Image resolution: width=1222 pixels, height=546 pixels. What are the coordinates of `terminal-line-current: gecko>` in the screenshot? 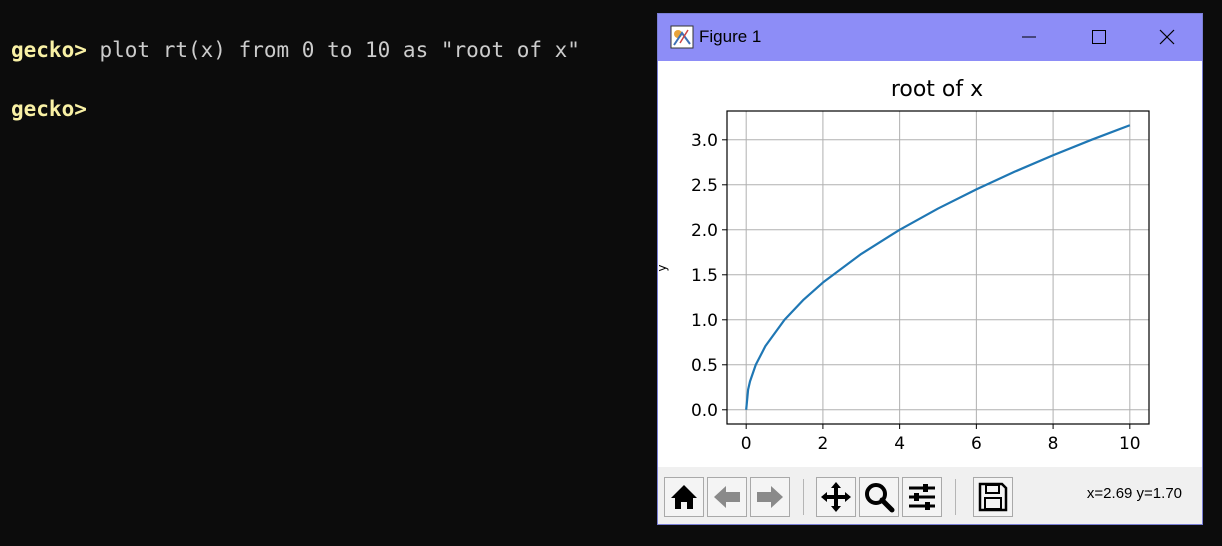 It's located at (49, 109).